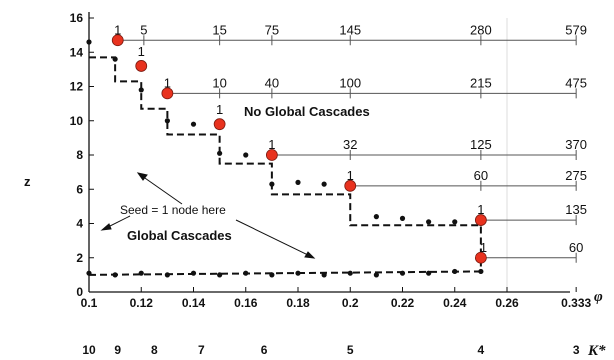 Image resolution: width=614 pixels, height=360 pixels. I want to click on x-tick-label: 0.333, so click(576, 303).